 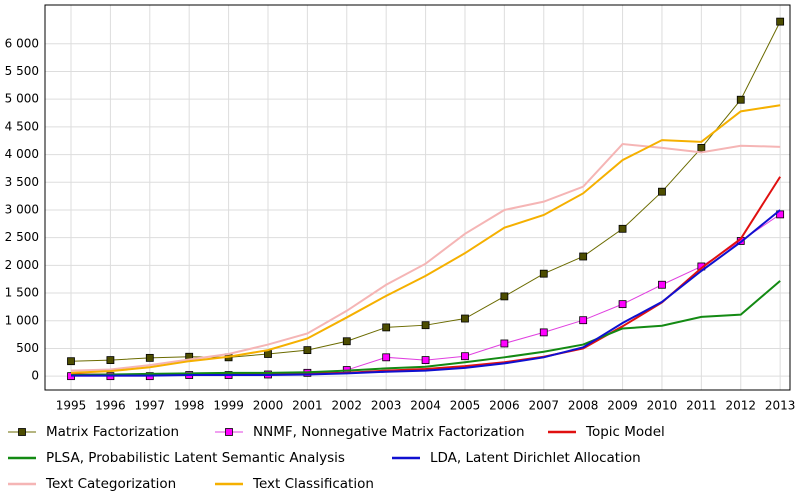 I want to click on y-tick-label: 5 500, so click(x=22, y=71).